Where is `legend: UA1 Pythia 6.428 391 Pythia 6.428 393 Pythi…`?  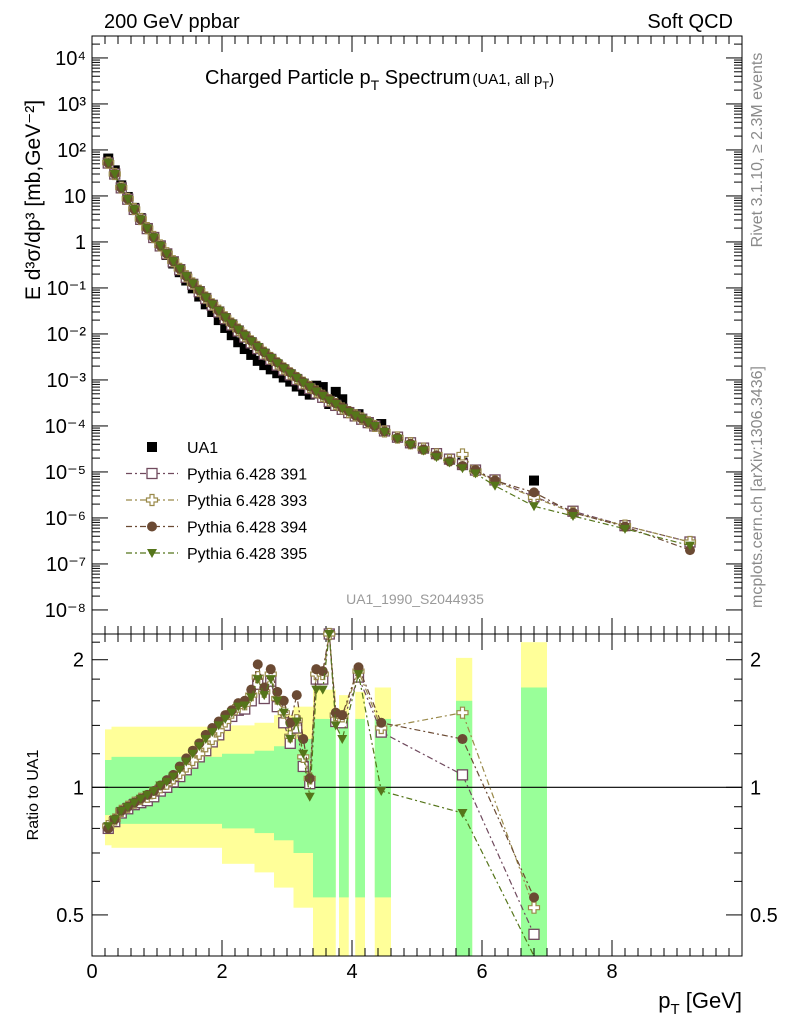
legend: UA1 Pythia 6.428 391 Pythia 6.428 393 Pythi… is located at coordinates (216, 501).